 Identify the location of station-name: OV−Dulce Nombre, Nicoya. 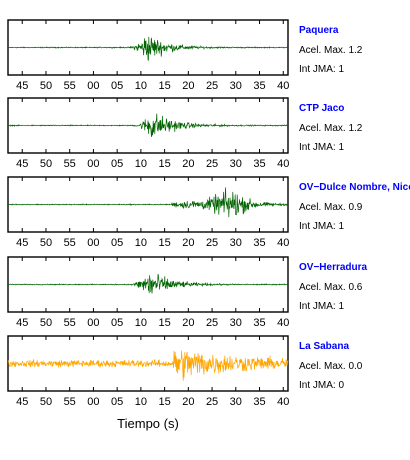
(354, 187).